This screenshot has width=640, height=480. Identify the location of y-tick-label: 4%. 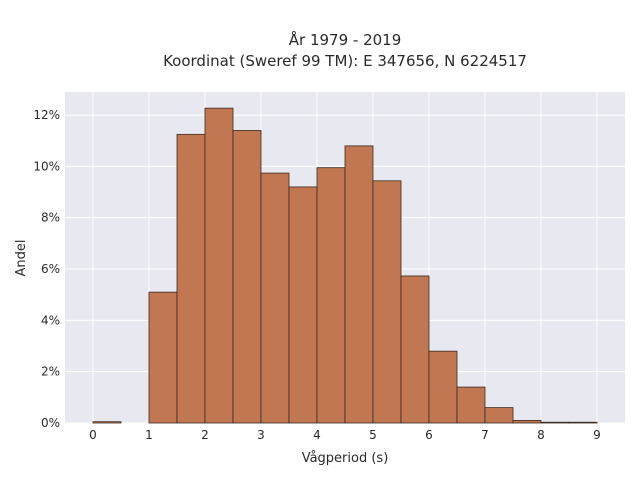
(50, 320).